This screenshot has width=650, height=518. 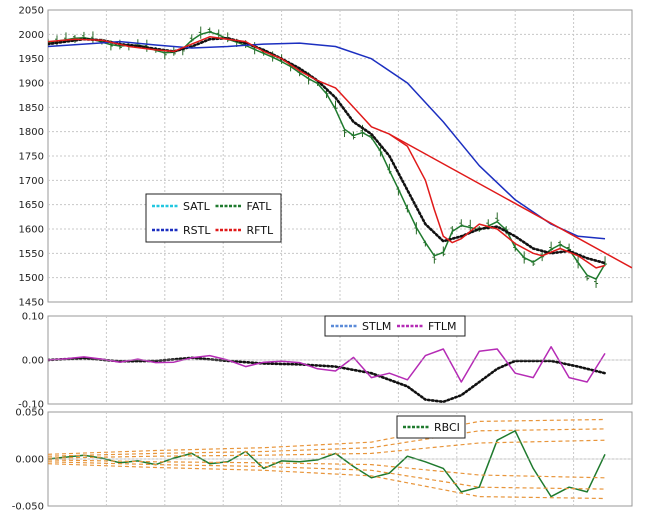 I want to click on y-tick-label: 1850, so click(x=31, y=108).